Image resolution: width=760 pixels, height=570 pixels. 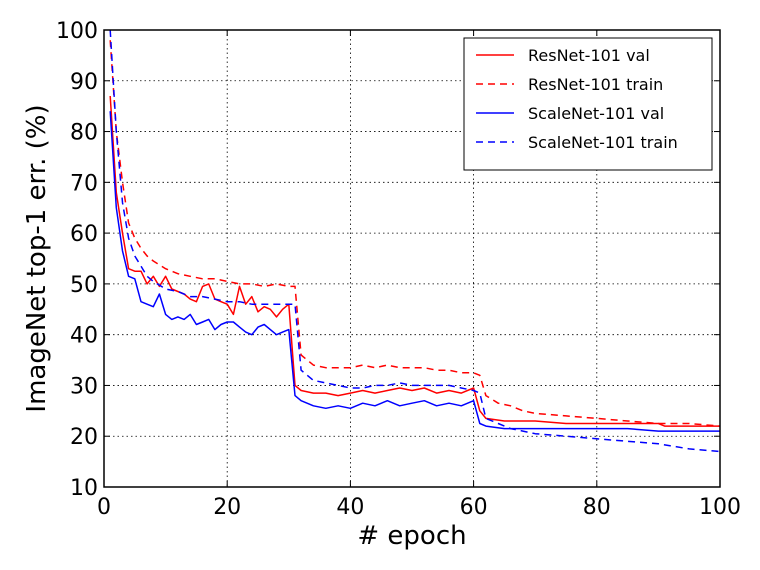 I want to click on x-tick-label: 40, so click(x=350, y=507).